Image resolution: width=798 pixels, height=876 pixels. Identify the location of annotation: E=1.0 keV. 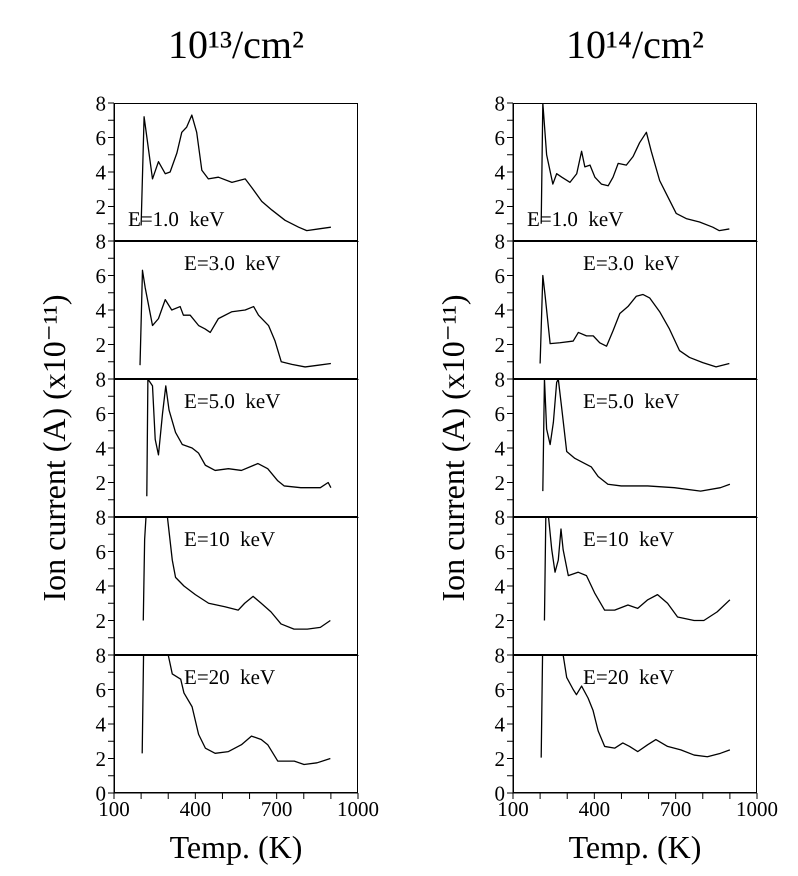
(575, 219).